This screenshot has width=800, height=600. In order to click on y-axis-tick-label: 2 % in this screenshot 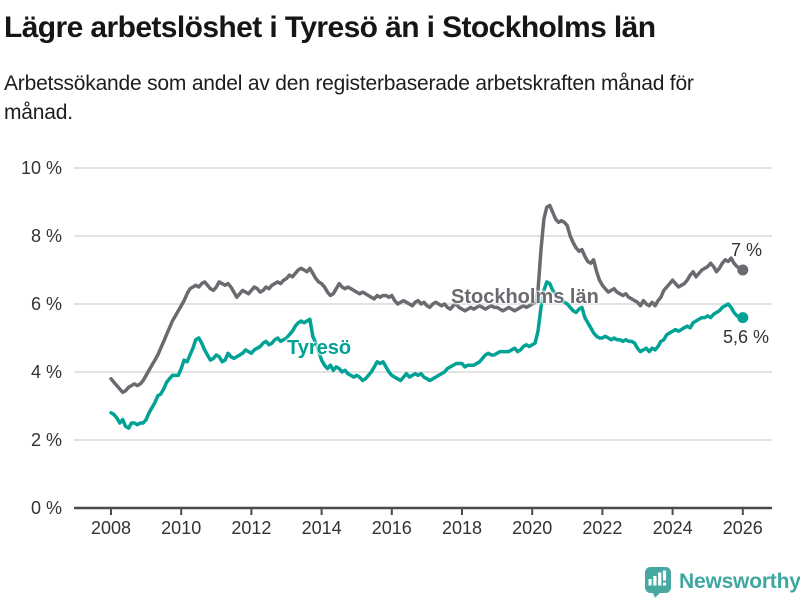, I will do `click(46, 440)`.